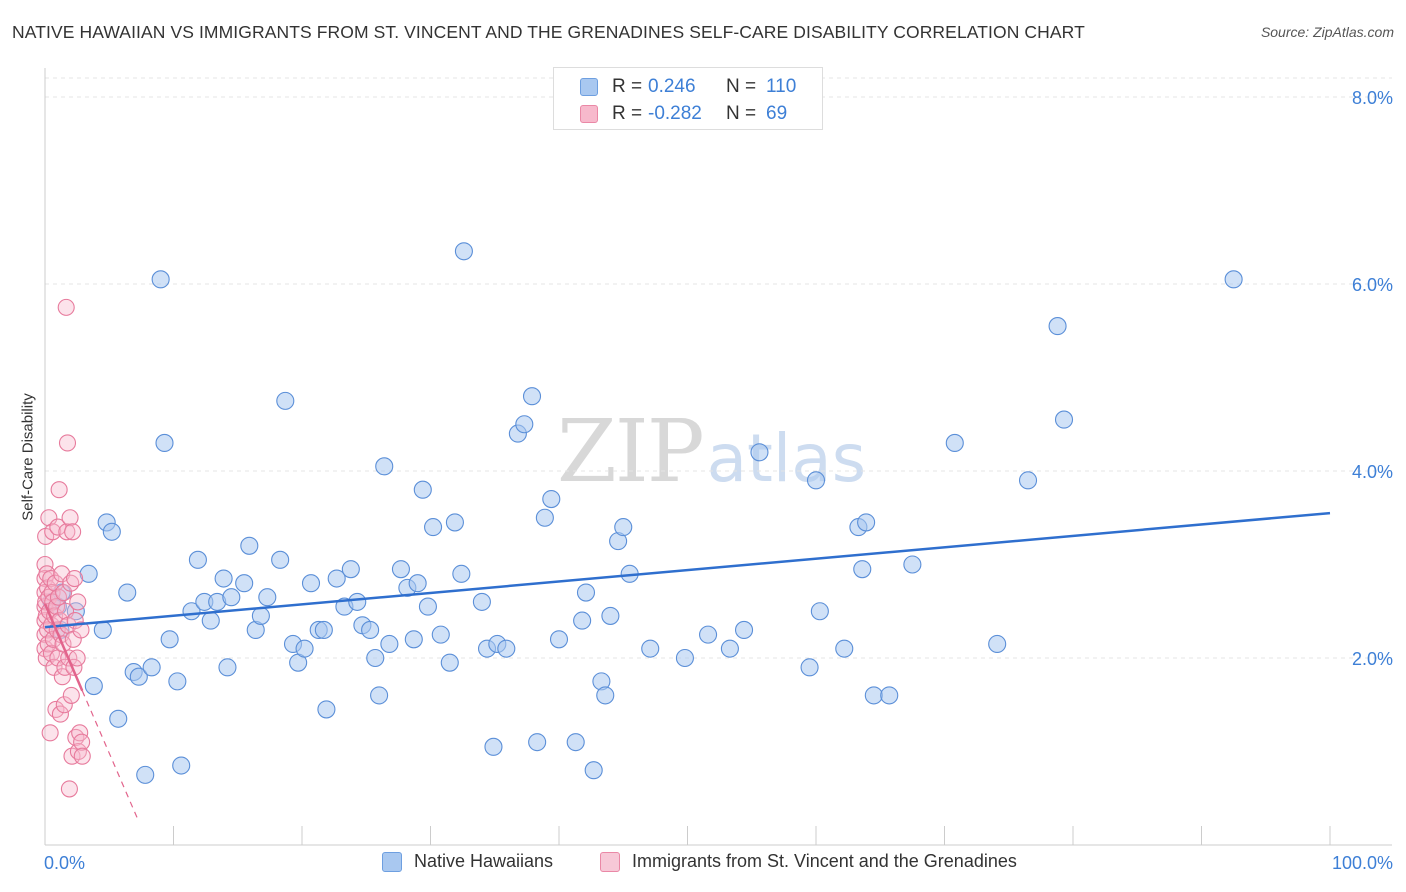 The width and height of the screenshot is (1406, 892). I want to click on x-tick-label: 100.0%, so click(1362, 863).